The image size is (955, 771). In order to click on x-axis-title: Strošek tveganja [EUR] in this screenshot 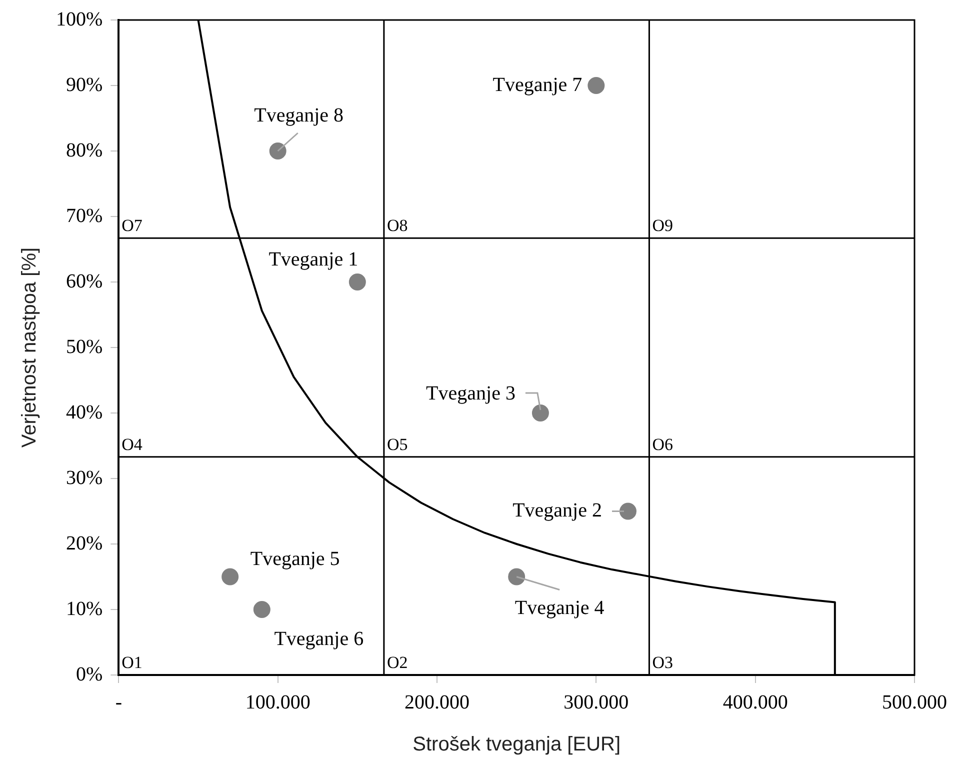, I will do `click(516, 745)`.